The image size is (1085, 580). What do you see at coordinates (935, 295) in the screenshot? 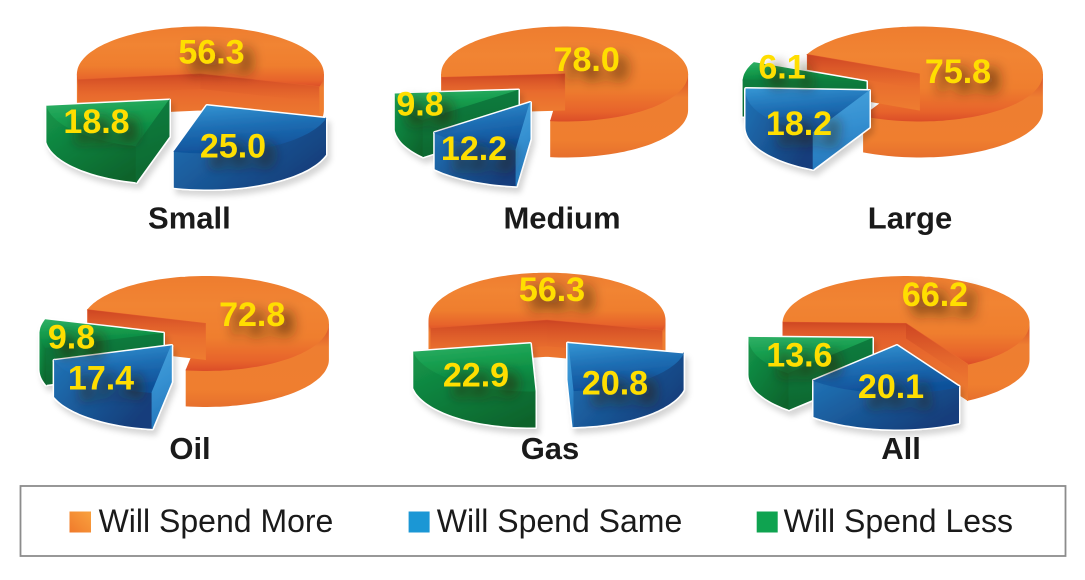
I see `svg-text: 66.2` at bounding box center [935, 295].